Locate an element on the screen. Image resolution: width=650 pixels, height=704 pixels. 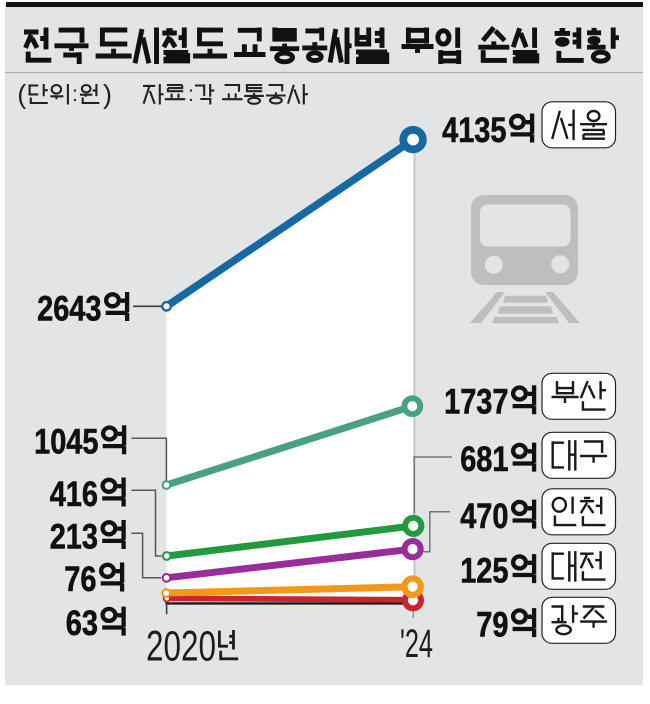
svg-text: 79 is located at coordinates (492, 625).